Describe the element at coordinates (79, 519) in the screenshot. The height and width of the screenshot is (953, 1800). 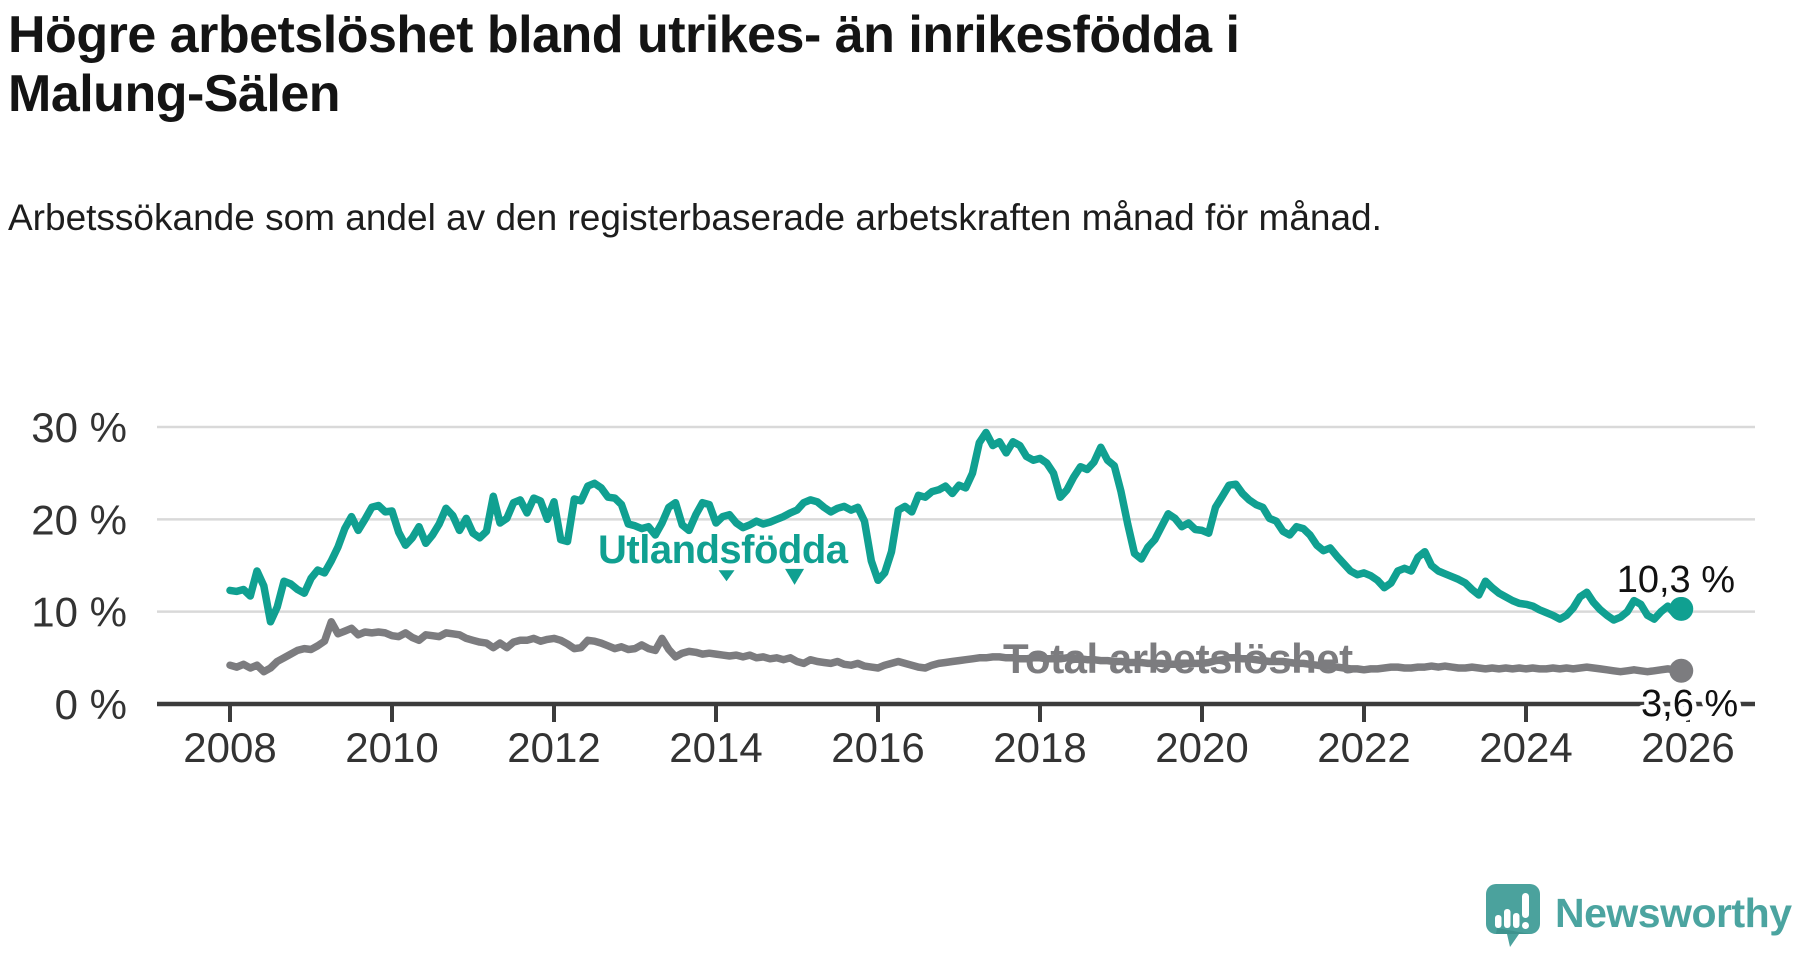
I see `y-axis-label-20: 20 %` at that location.